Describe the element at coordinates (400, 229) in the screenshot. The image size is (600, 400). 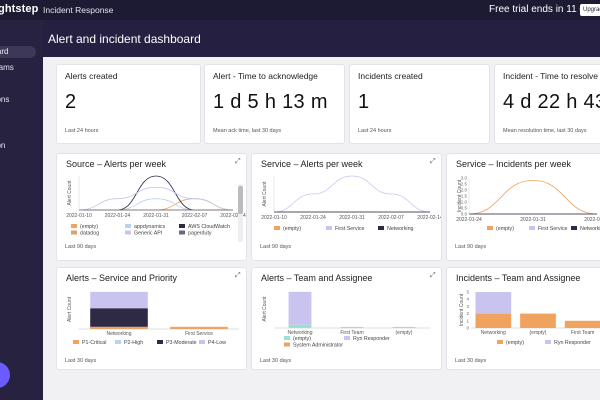
I see `legend-item: Networking` at that location.